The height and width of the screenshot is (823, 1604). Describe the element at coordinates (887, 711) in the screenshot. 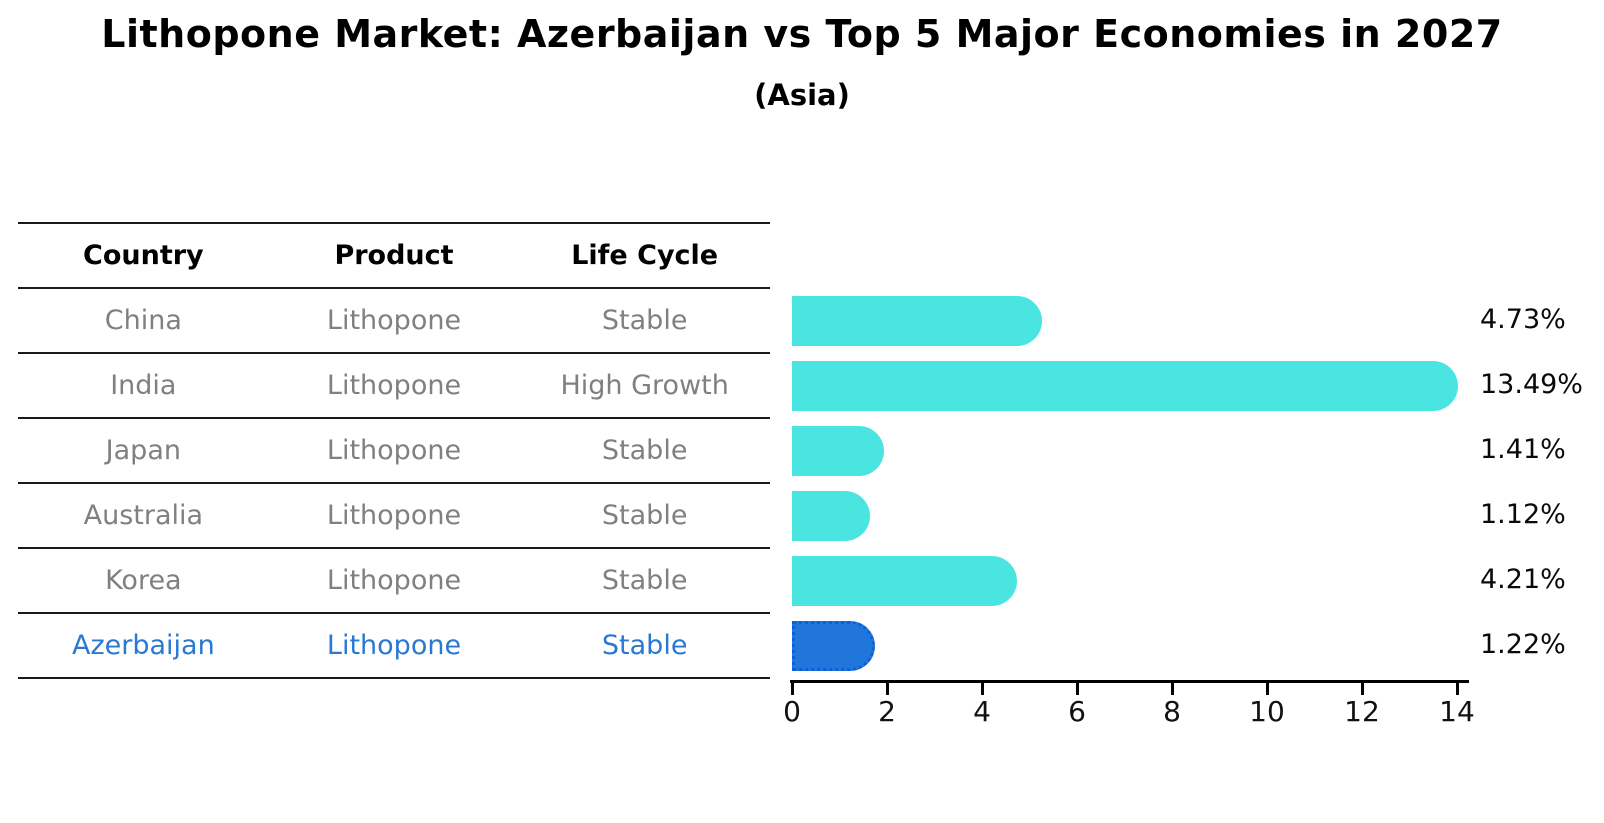

I see `x-tick-label: 2` at that location.